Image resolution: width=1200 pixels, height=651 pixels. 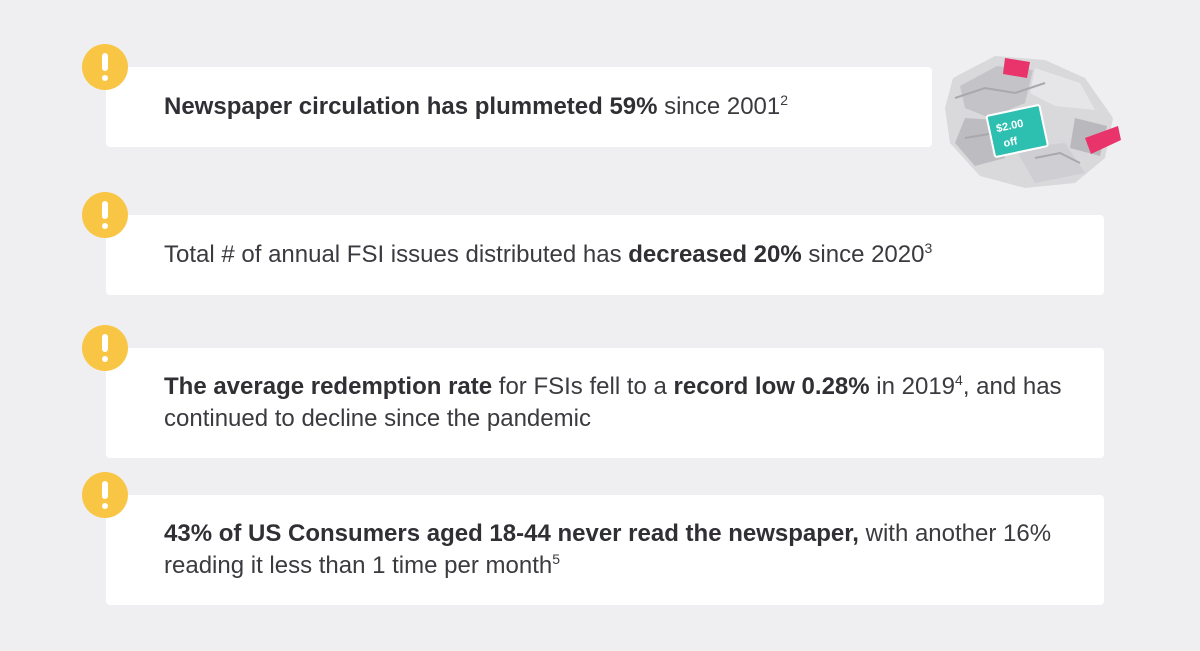 What do you see at coordinates (411, 106) in the screenshot?
I see `stat-bold: Newspaper circulation has plummeted 59%` at bounding box center [411, 106].